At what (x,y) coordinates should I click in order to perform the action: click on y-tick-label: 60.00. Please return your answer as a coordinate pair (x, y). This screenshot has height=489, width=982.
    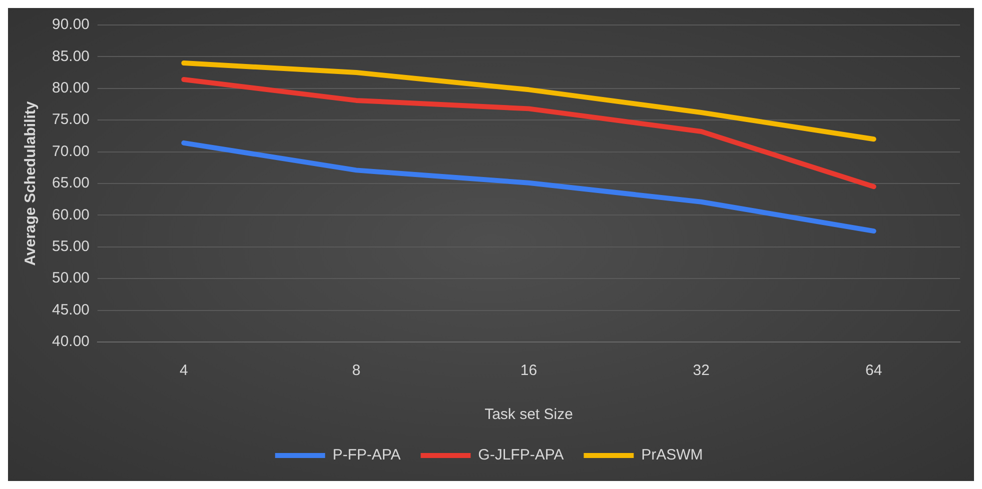
    Looking at the image, I should click on (71, 215).